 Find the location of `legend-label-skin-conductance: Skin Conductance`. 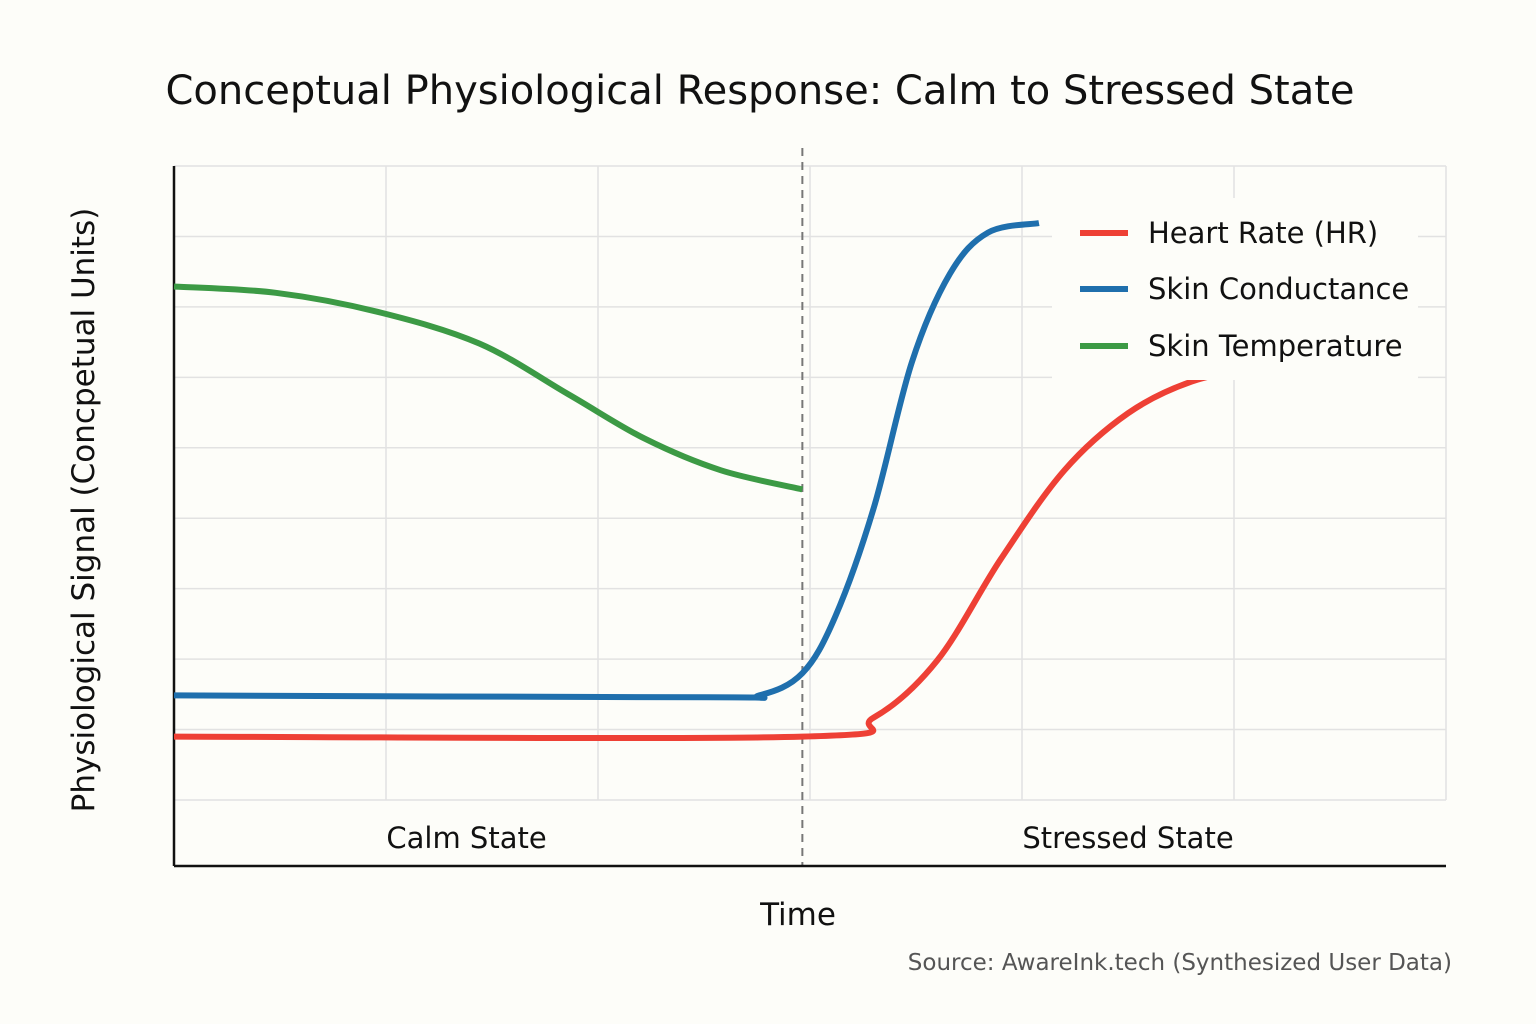

legend-label-skin-conductance: Skin Conductance is located at coordinates (1278, 289).